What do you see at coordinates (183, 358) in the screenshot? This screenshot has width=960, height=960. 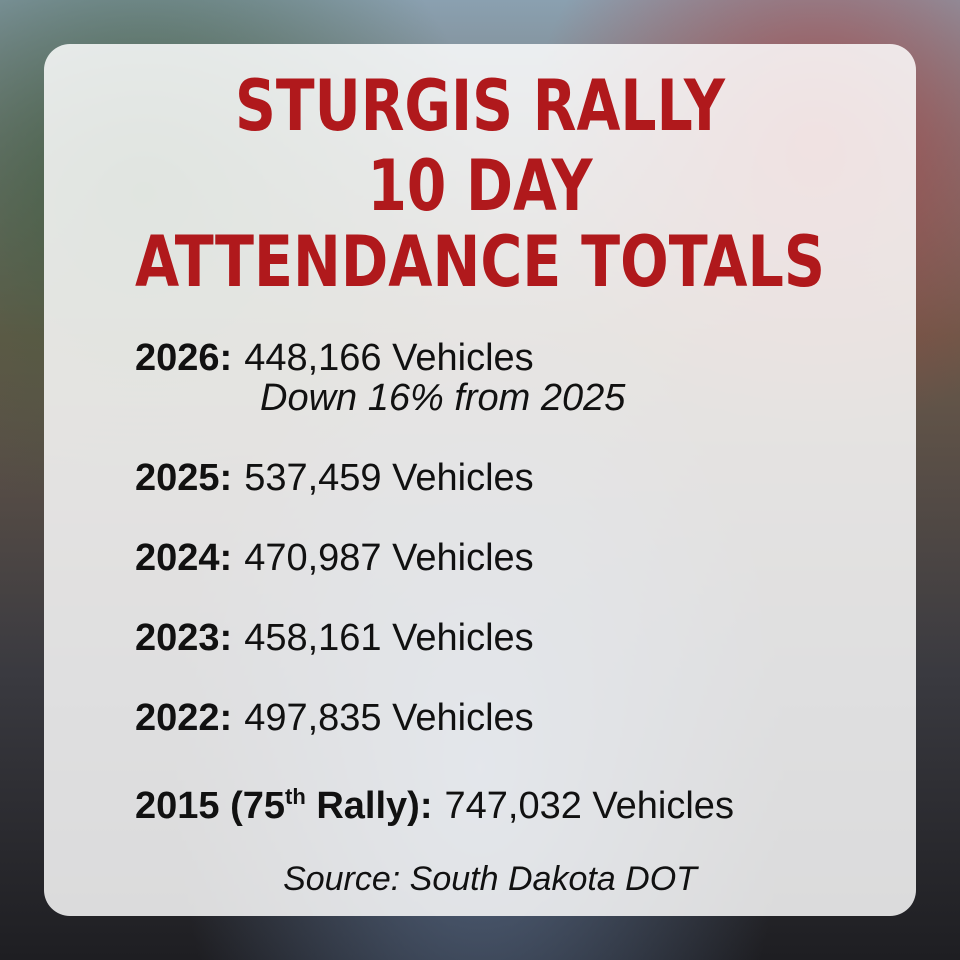 I see `entry-label: 2026:` at bounding box center [183, 358].